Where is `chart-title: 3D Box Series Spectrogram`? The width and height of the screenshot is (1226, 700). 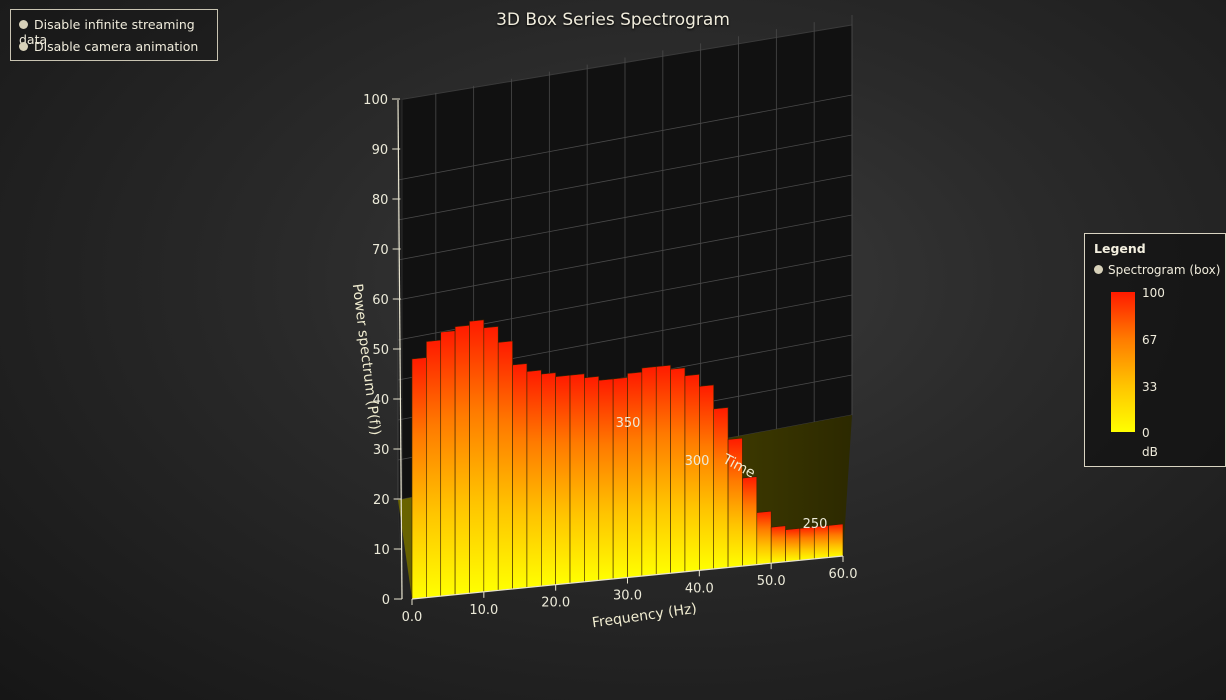
chart-title: 3D Box Series Spectrogram is located at coordinates (613, 20).